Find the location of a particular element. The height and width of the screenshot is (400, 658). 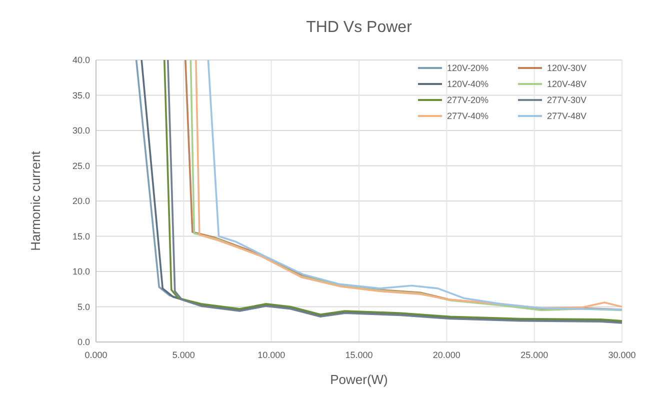

x-tick-label: 15.000 is located at coordinates (359, 355).